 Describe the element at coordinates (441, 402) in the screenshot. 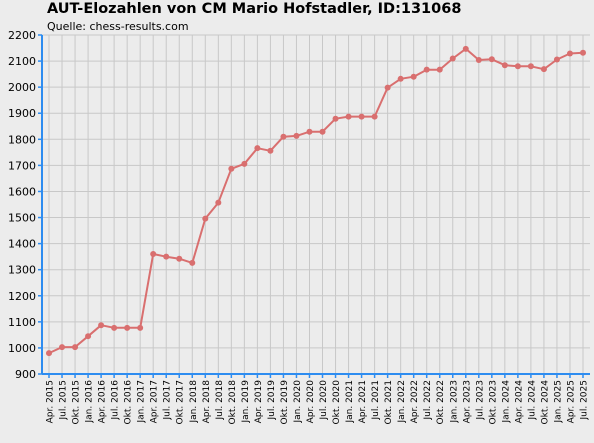

I see `x-tick-label: Okt. 2022` at that location.